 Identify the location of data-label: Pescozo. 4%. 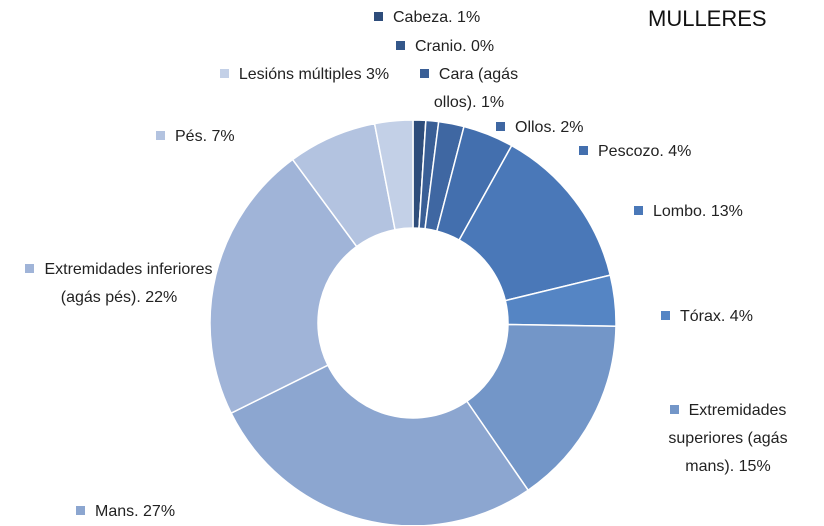
(635, 152).